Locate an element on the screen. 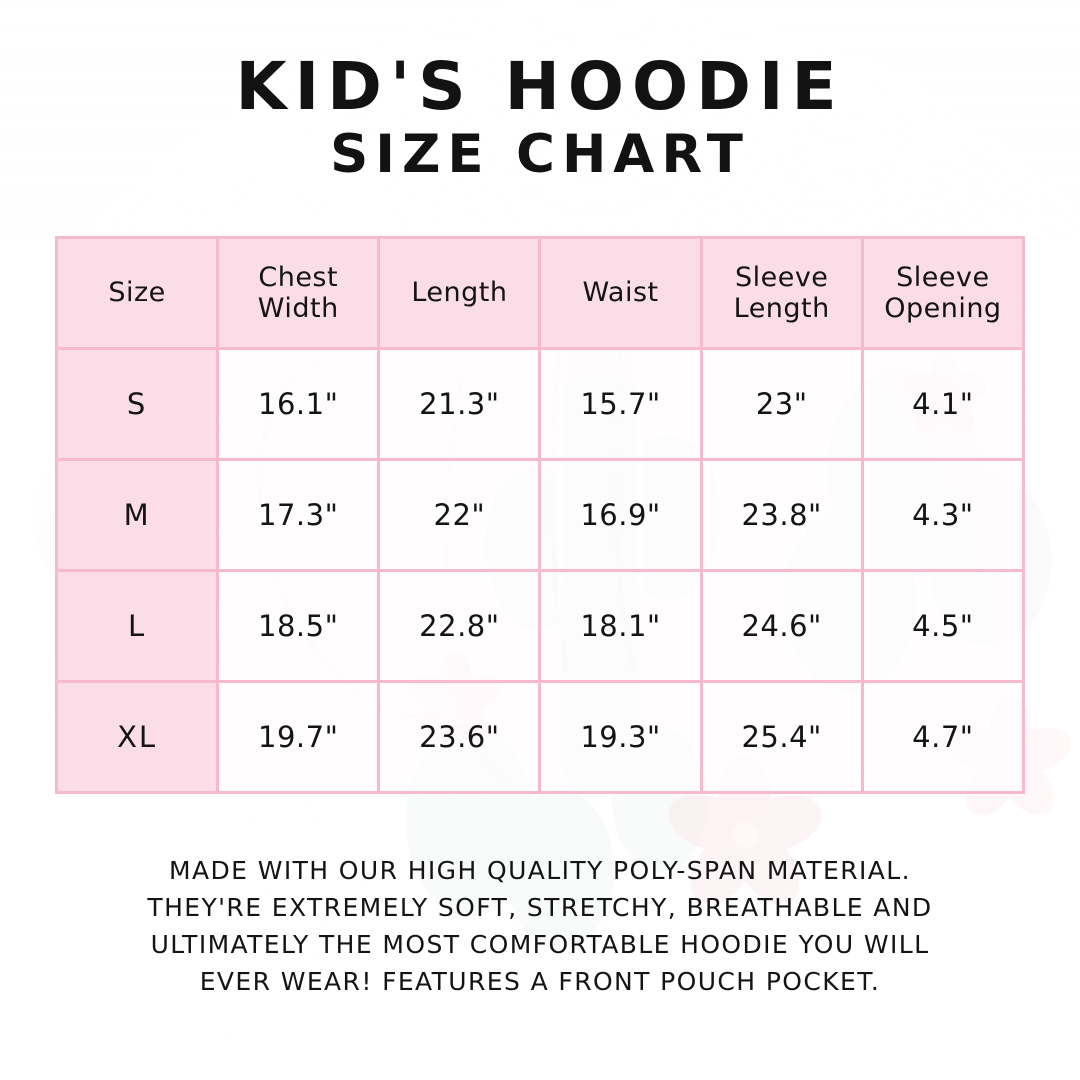 Image resolution: width=1080 pixels, height=1080 pixels. table-row: XL 19.7" 23.6" 19.3" 25.4" 4.7" is located at coordinates (540, 737).